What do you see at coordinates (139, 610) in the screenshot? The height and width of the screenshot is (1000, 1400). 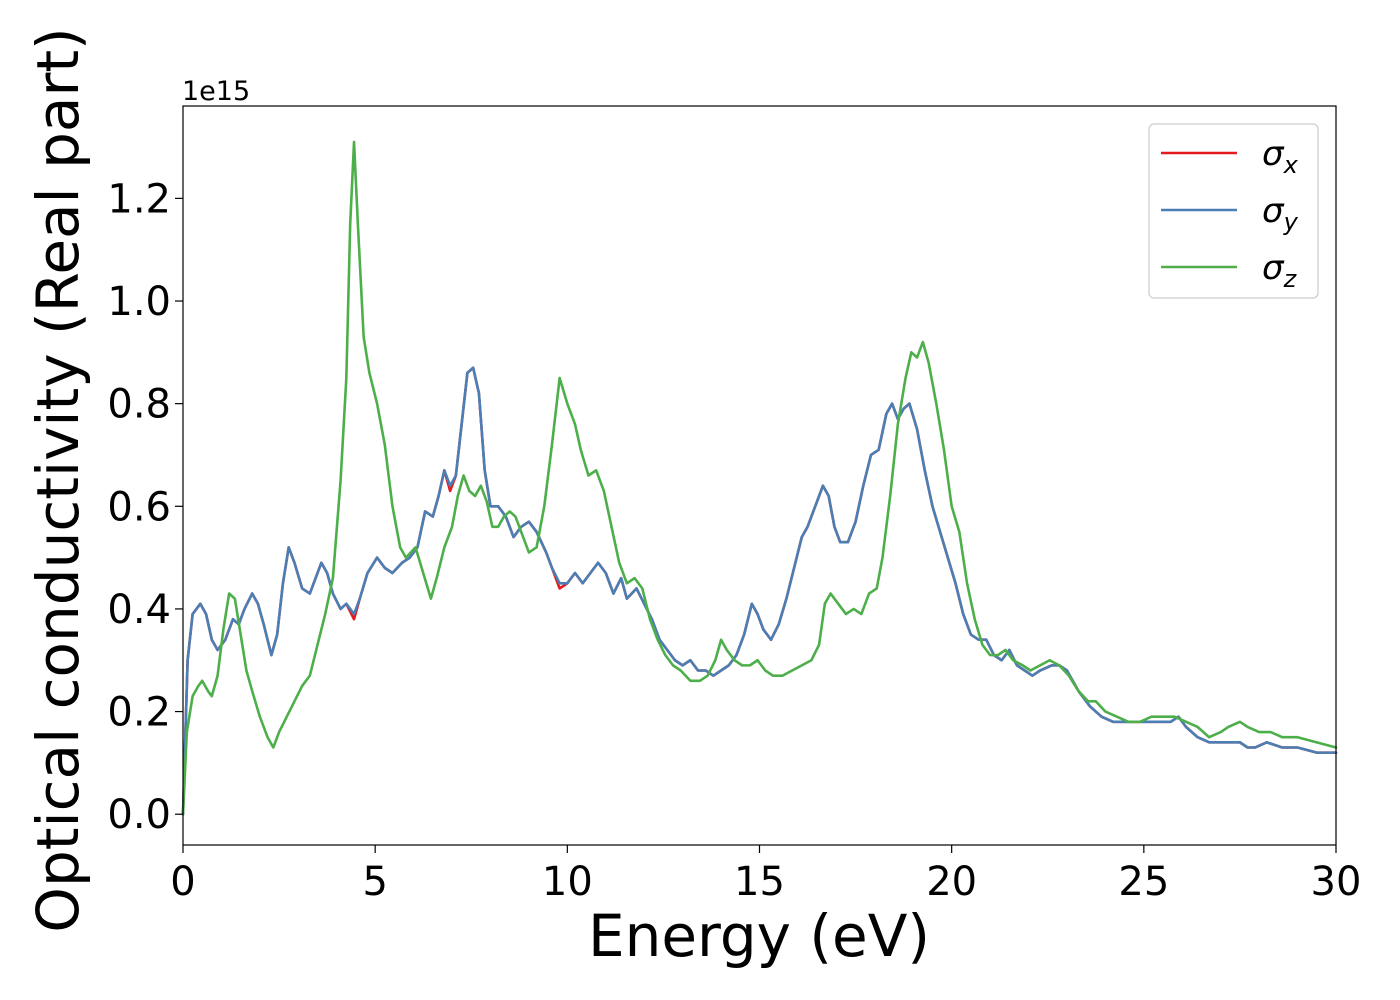 I see `y-tick-label: 0.4` at bounding box center [139, 610].